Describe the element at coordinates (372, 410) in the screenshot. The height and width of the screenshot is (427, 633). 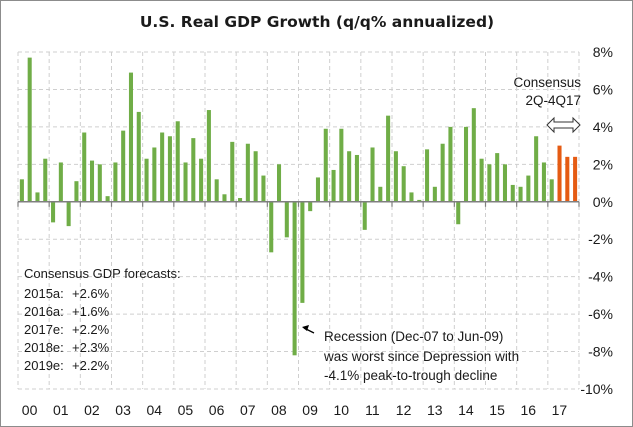
I see `x-tick-label: 11` at that location.